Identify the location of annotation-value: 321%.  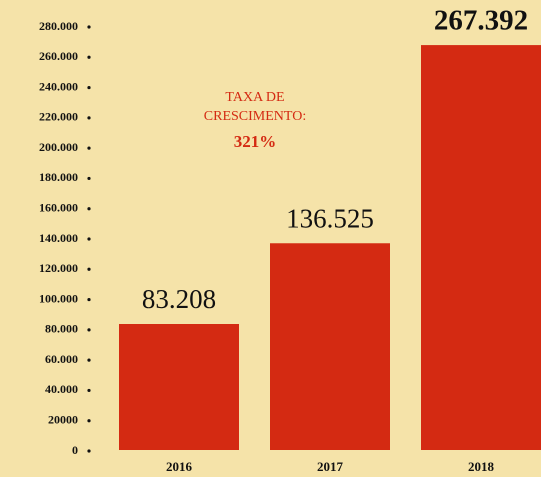
(255, 141).